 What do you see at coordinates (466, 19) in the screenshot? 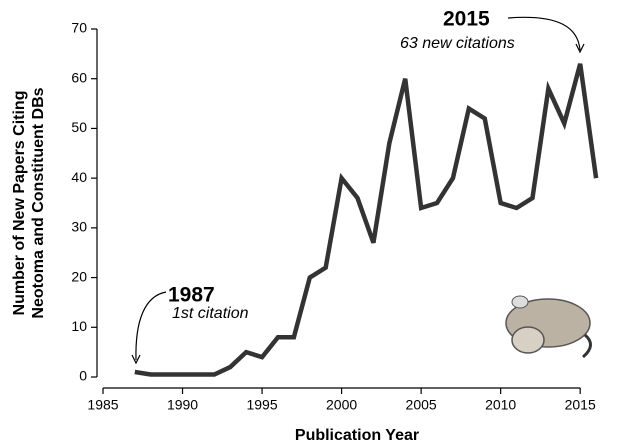
I see `annotation-title: 2015` at bounding box center [466, 19].